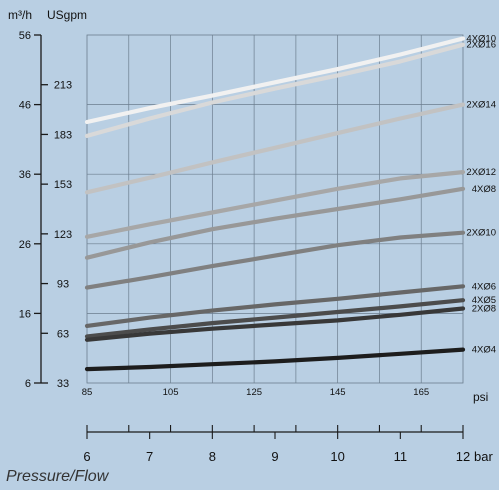 This screenshot has width=499, height=490. Describe the element at coordinates (63, 285) in the screenshot. I see `usgpm-tick-label: 93` at that location.